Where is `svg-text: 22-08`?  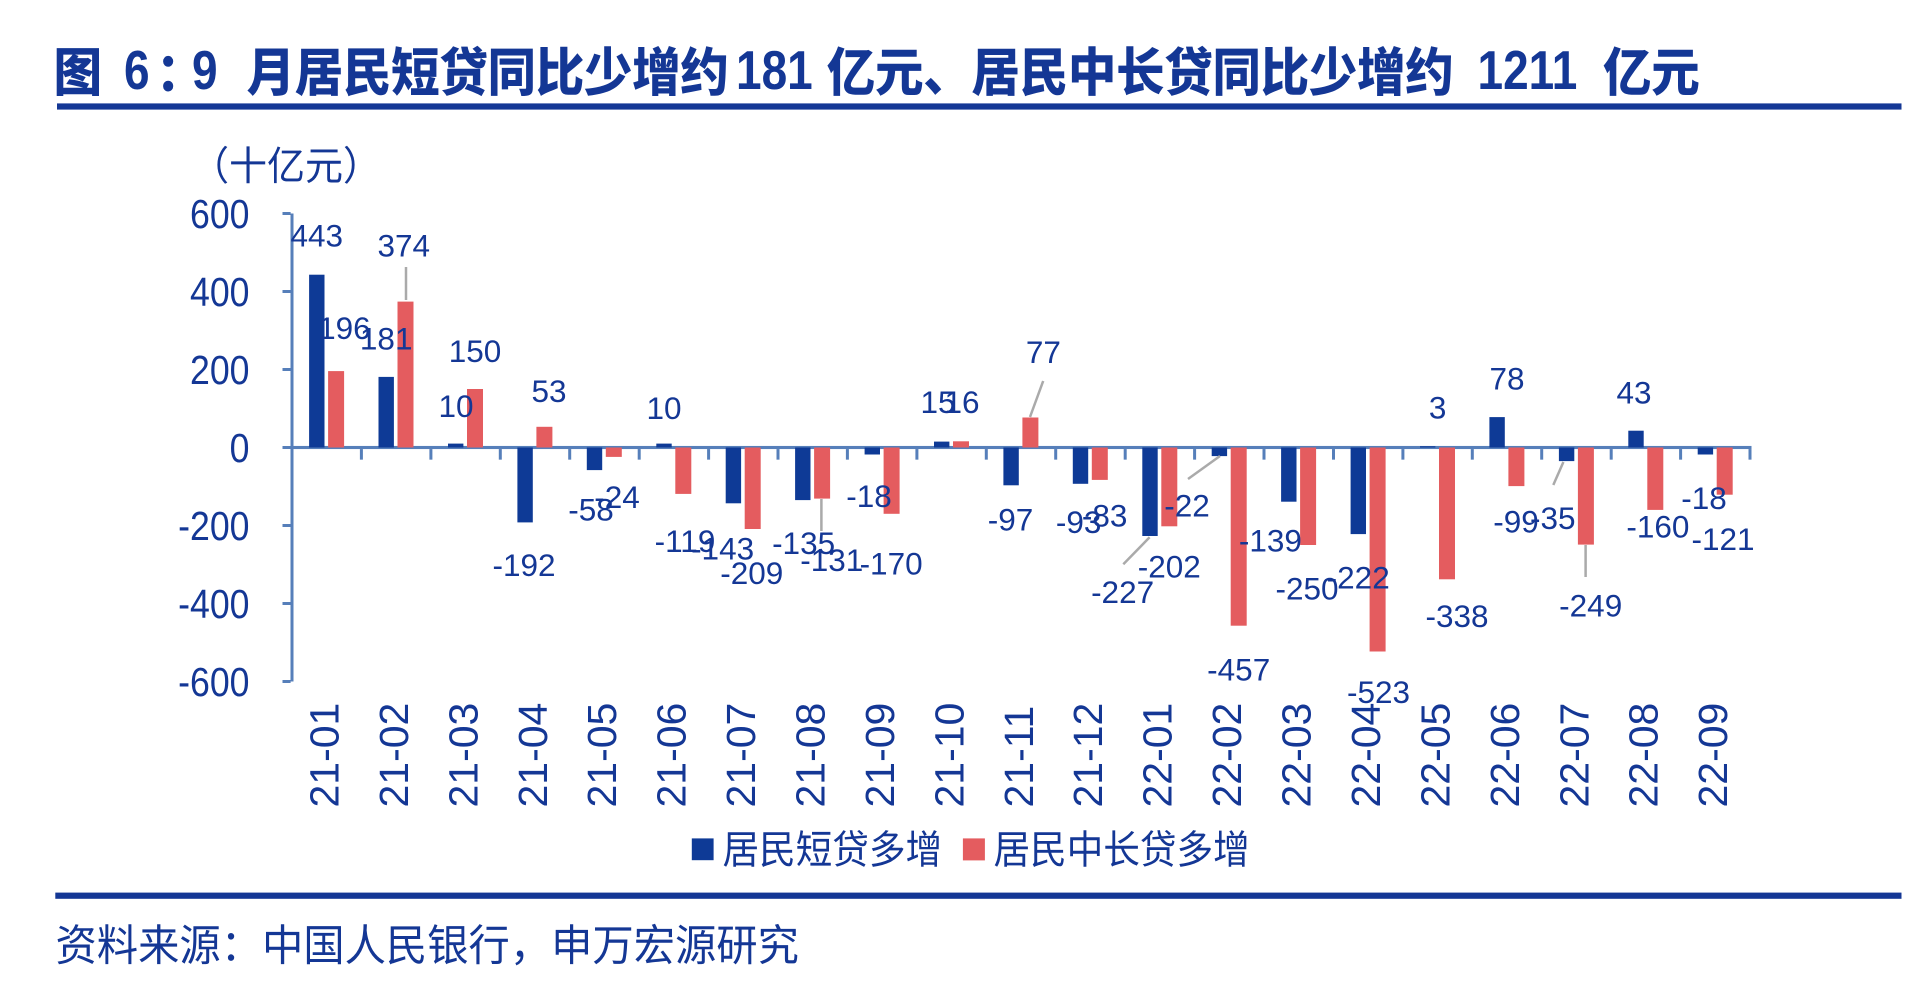
svg-text: 22-08 is located at coordinates (1644, 755).